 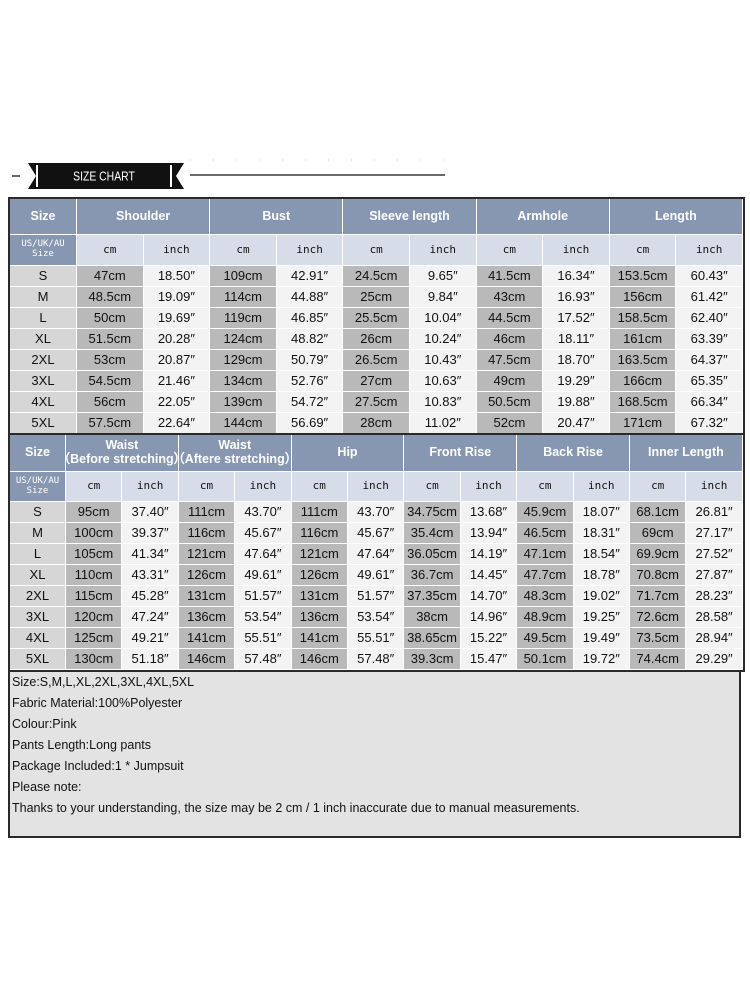 I want to click on value-cell: 57.48″, so click(x=376, y=659).